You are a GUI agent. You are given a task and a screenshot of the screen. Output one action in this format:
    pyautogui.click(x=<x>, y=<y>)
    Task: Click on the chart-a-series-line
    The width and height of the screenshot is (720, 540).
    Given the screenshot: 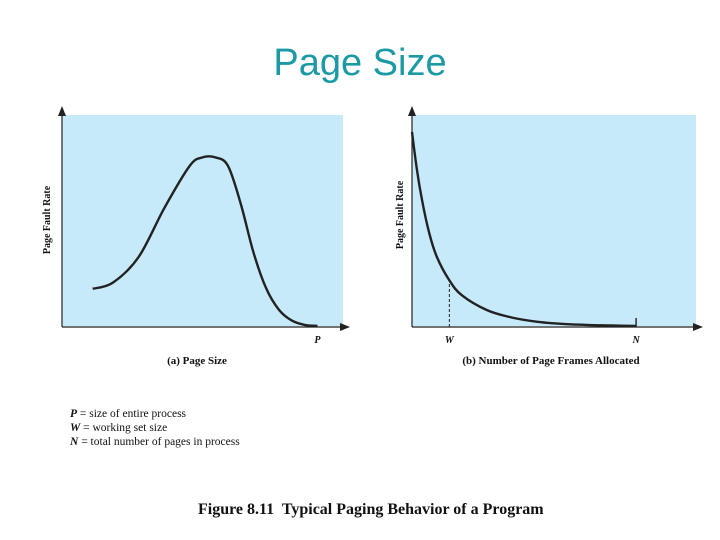 What is the action you would take?
    pyautogui.click(x=205, y=241)
    